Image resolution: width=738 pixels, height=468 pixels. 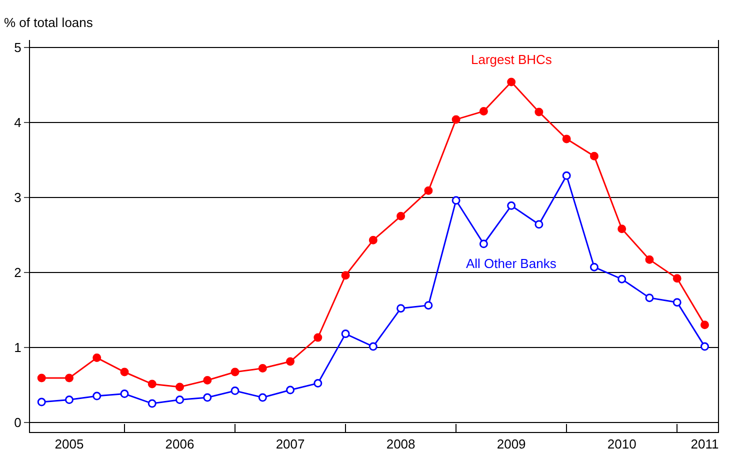 I want to click on y-axis-title: % of total loans, so click(x=49, y=22).